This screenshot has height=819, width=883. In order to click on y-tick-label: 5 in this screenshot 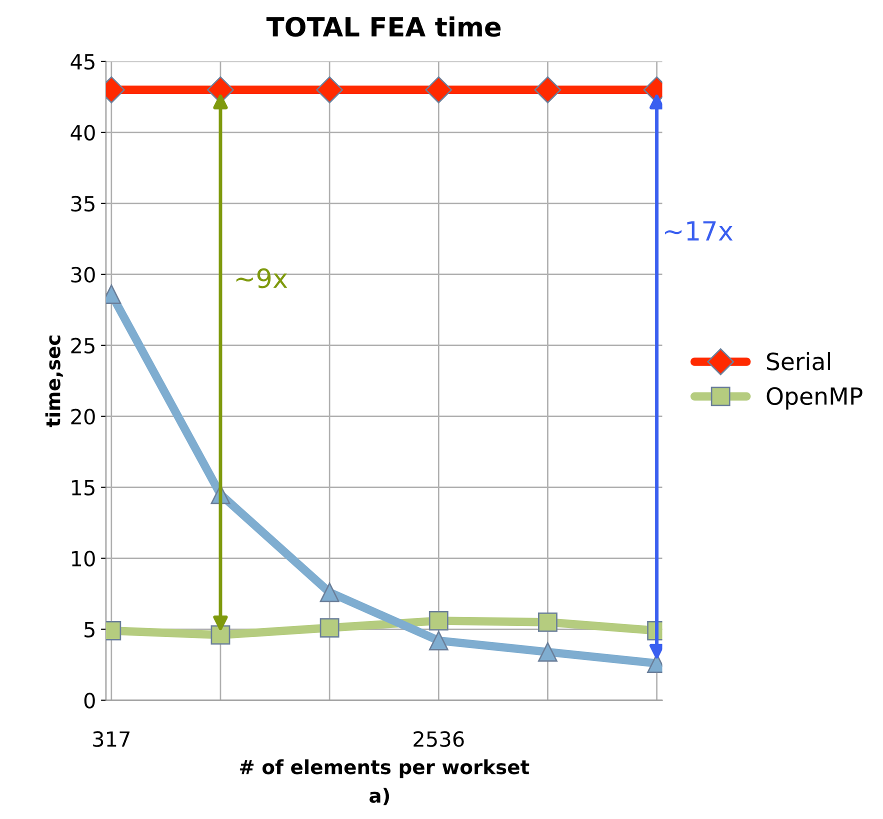, I will do `click(89, 630)`.